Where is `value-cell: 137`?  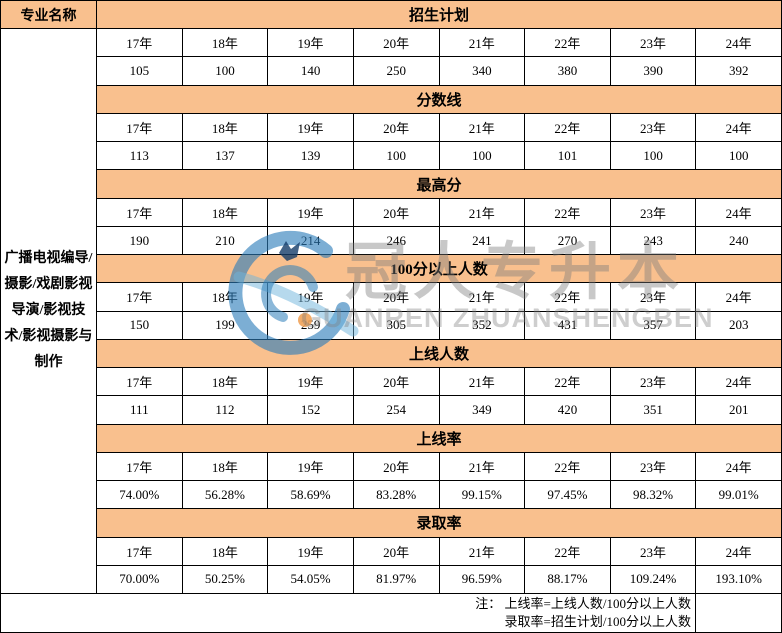 value-cell: 137 is located at coordinates (225, 156).